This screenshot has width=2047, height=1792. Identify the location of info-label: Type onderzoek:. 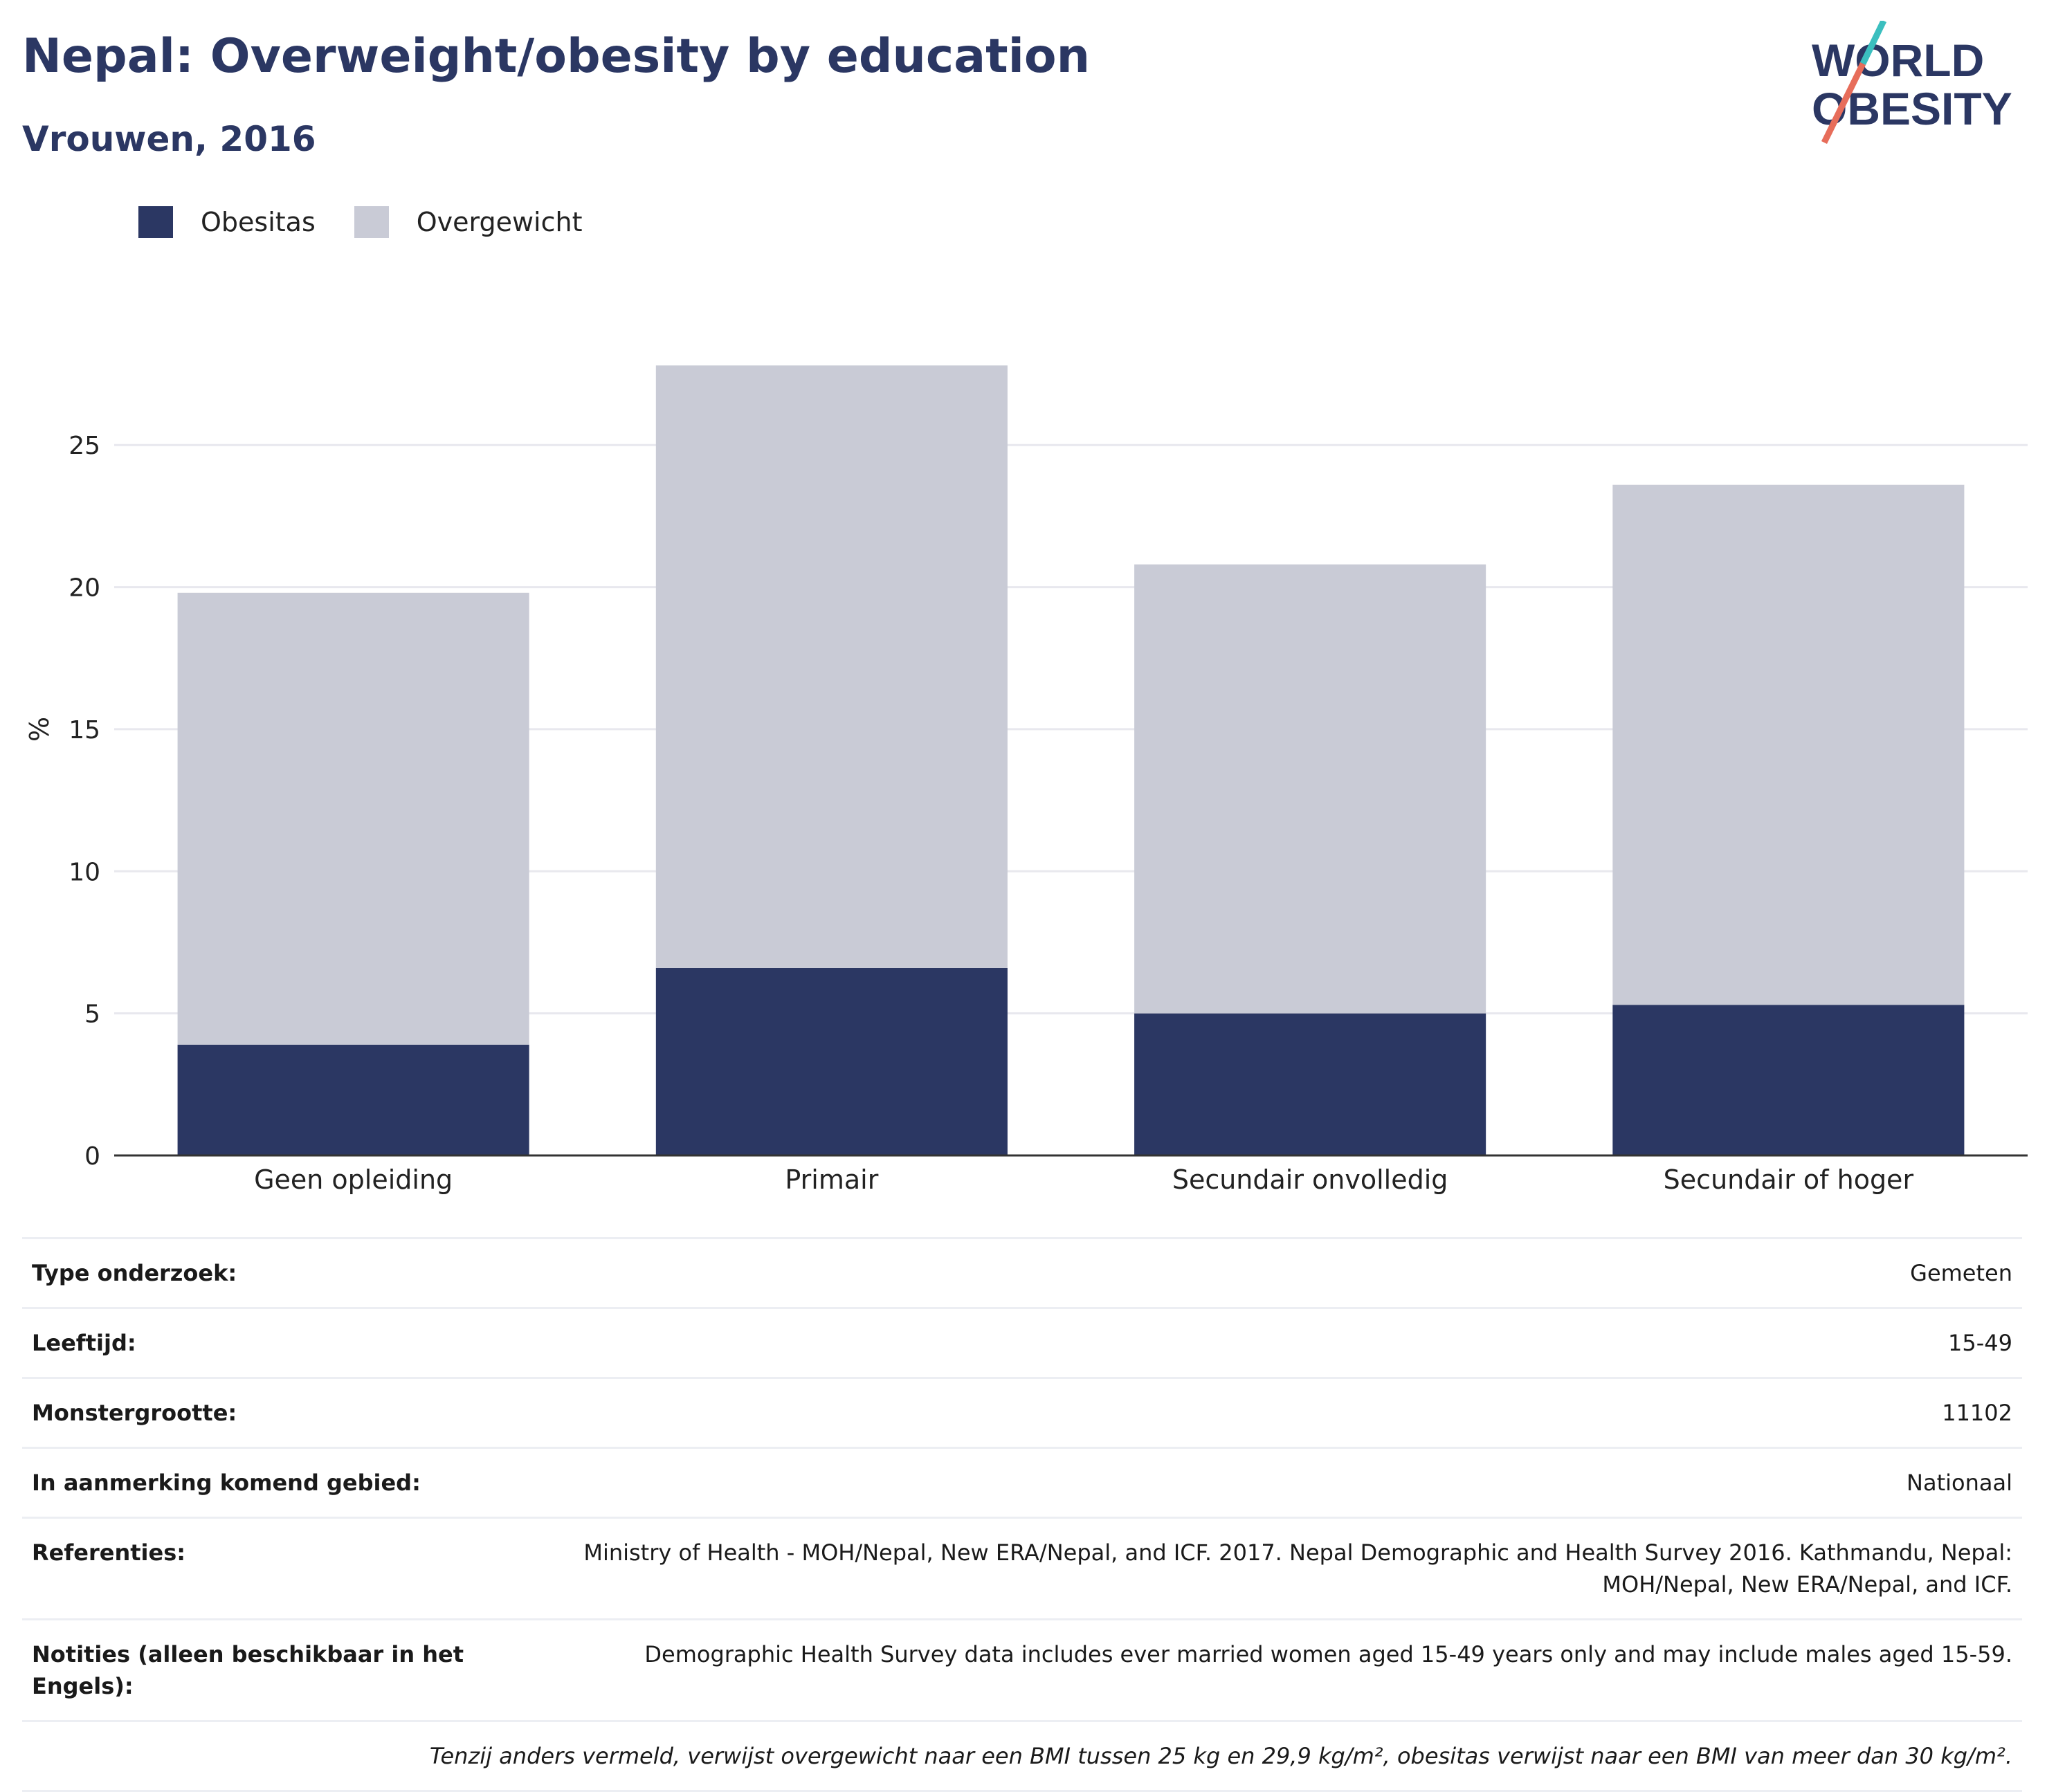
(135, 1273).